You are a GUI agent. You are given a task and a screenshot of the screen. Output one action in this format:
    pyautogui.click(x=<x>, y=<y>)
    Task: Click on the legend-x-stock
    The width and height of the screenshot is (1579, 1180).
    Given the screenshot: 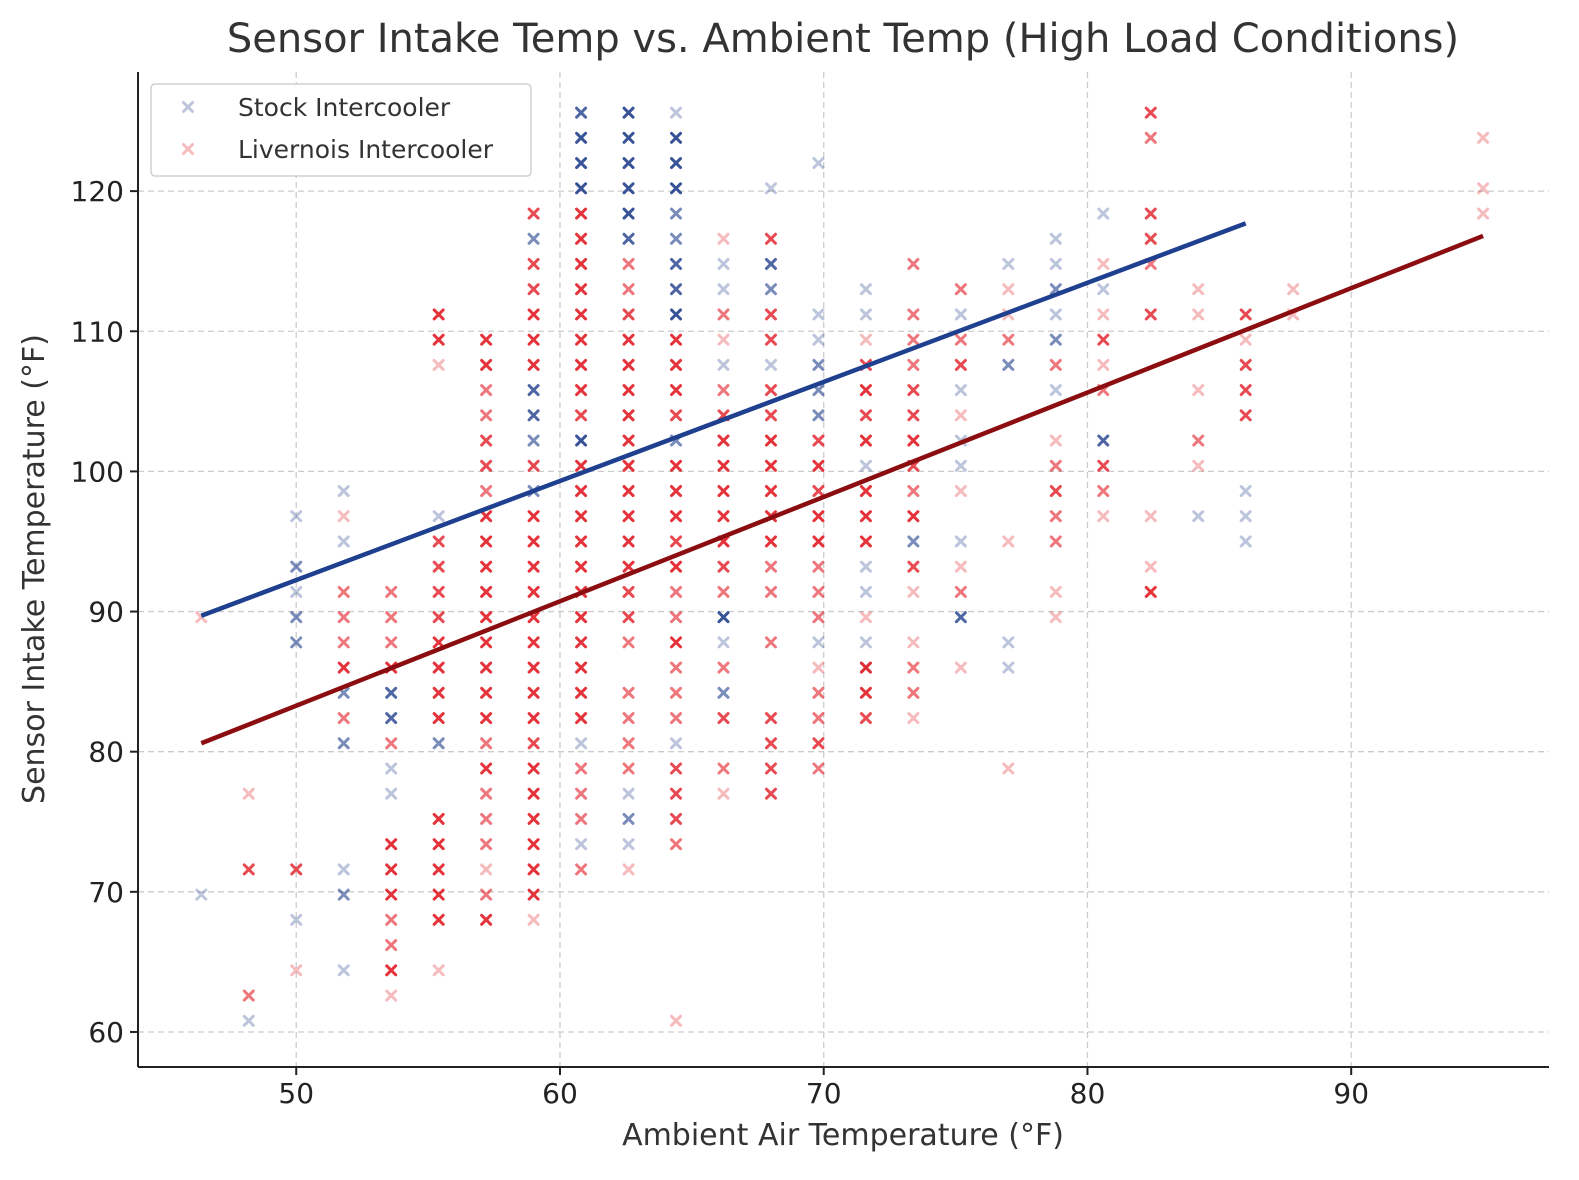 What is the action you would take?
    pyautogui.click(x=188, y=107)
    